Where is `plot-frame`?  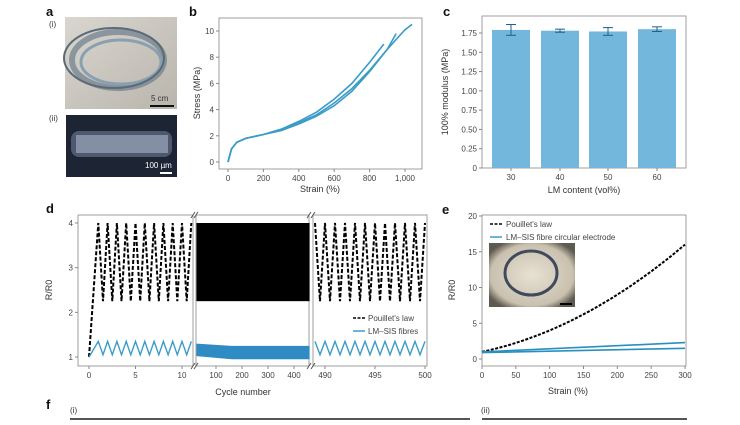 plot-frame is located at coordinates (320, 93).